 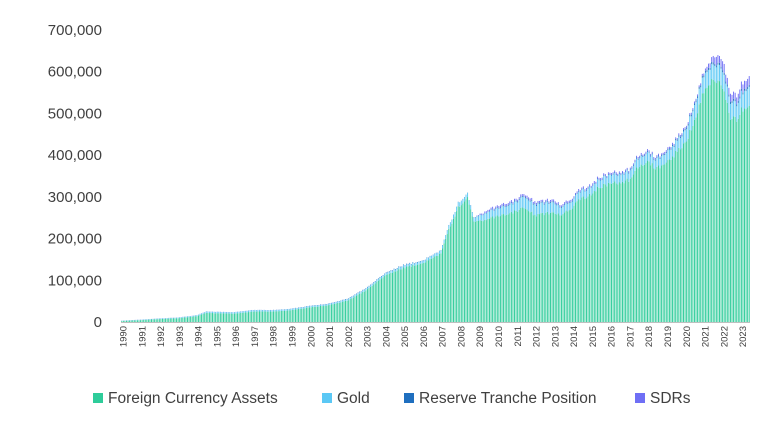 I want to click on x-tick-label: 2022, so click(x=724, y=336).